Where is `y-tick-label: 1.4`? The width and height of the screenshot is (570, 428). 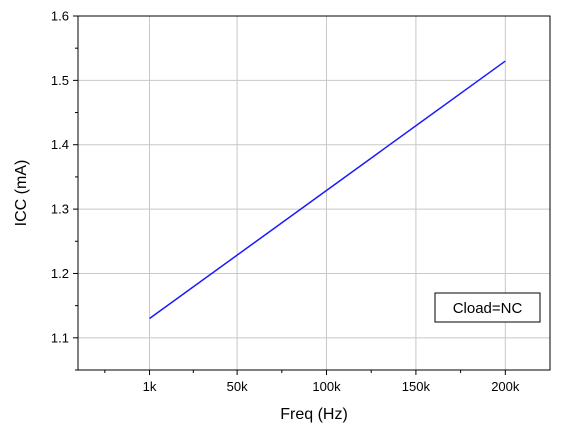
y-tick-label: 1.4 is located at coordinates (60, 144).